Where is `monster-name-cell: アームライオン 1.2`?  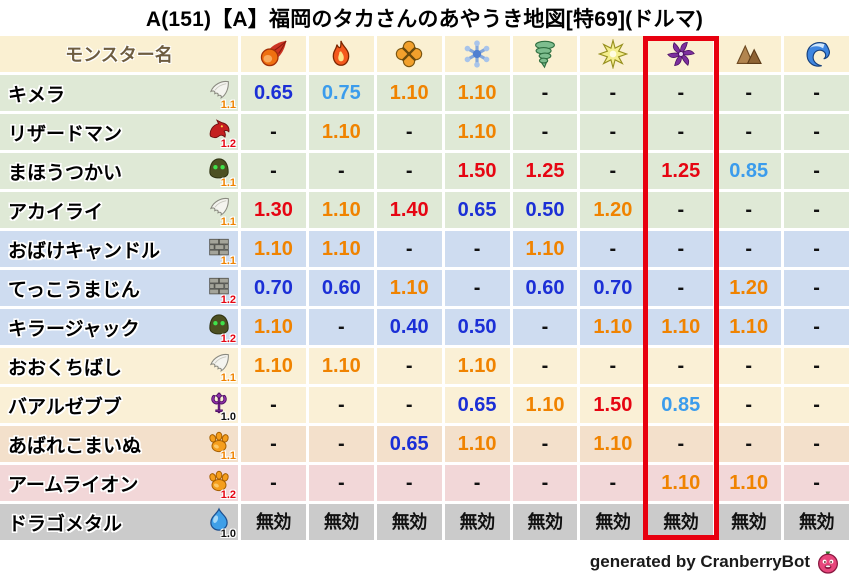 monster-name-cell: アームライオン 1.2 is located at coordinates (119, 483).